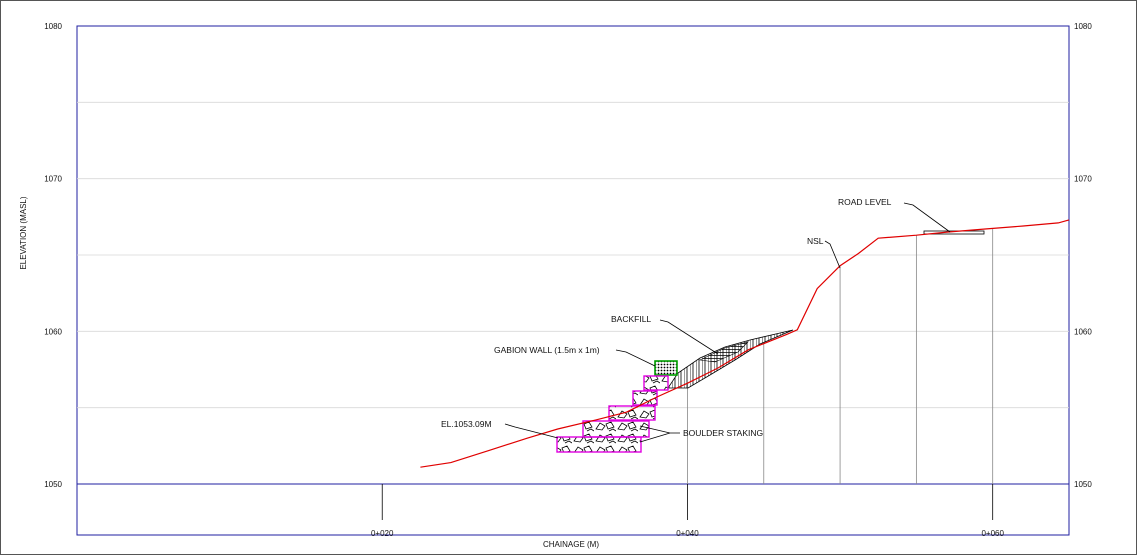 The height and width of the screenshot is (555, 1137). Describe the element at coordinates (1083, 331) in the screenshot. I see `y-tick-label-right: 1060` at that location.